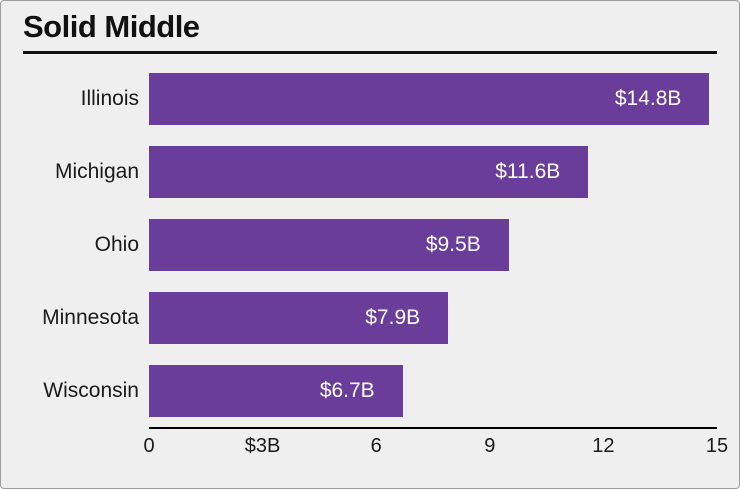  I want to click on bar-value-label: $9.5B, so click(453, 244).